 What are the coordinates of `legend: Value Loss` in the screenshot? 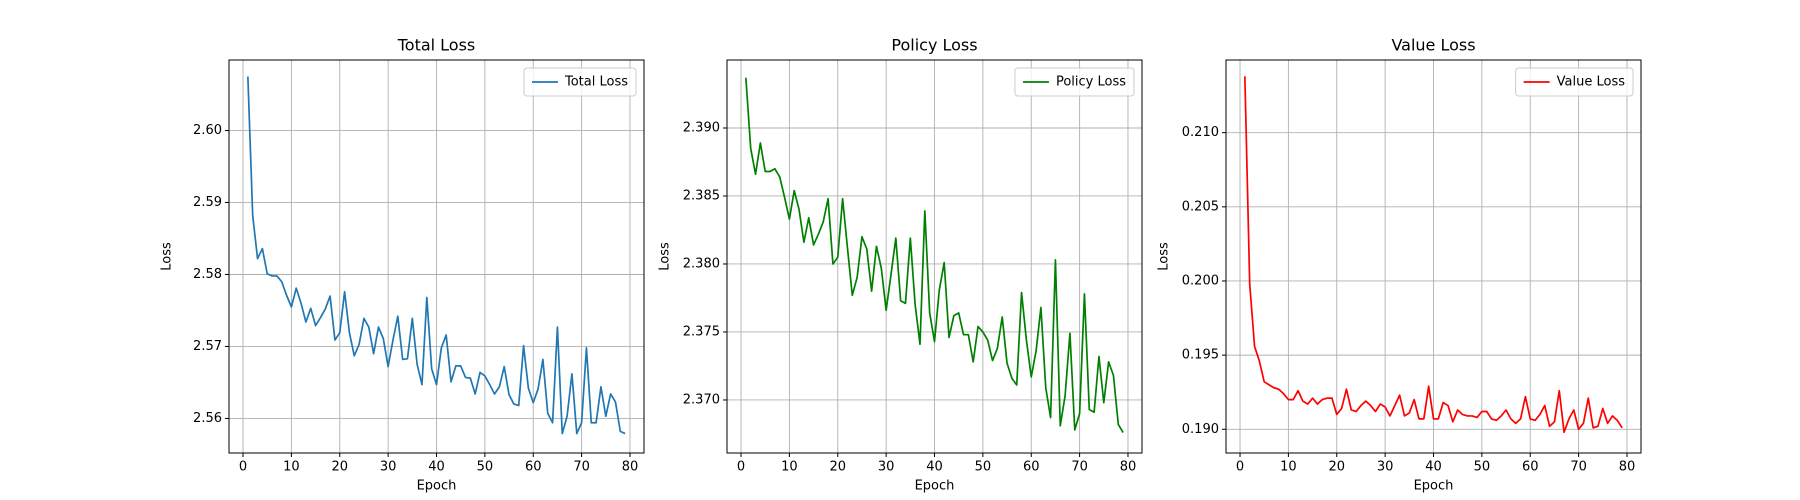 It's located at (1574, 82).